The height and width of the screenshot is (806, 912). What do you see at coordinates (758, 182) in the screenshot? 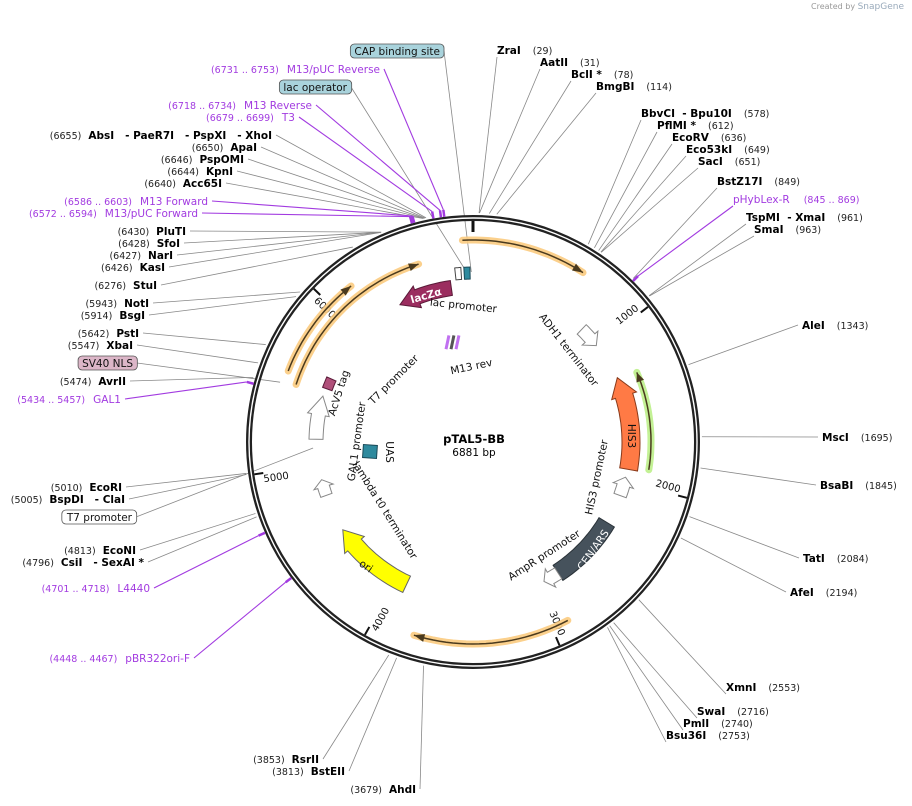
I see `enzyme-site-bstz17i: BstZ17I (849)` at bounding box center [758, 182].